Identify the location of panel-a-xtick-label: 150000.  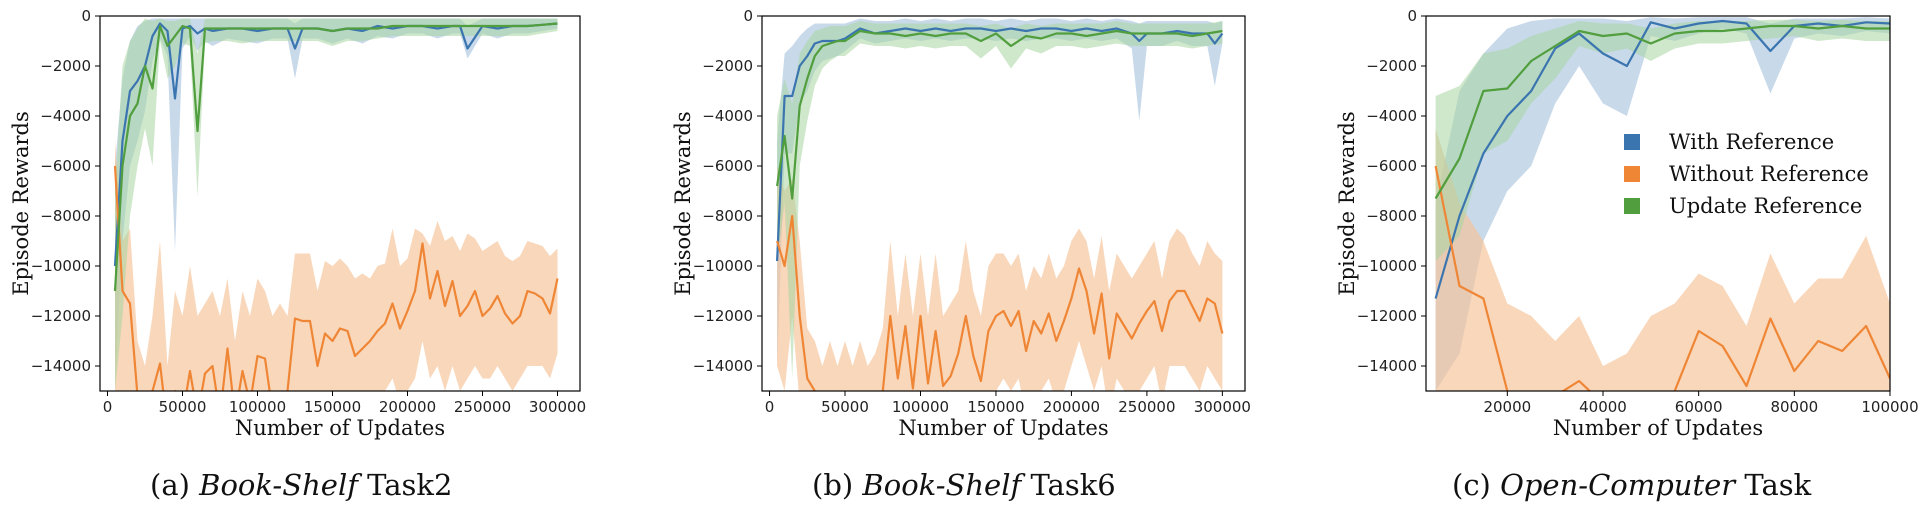
(332, 407).